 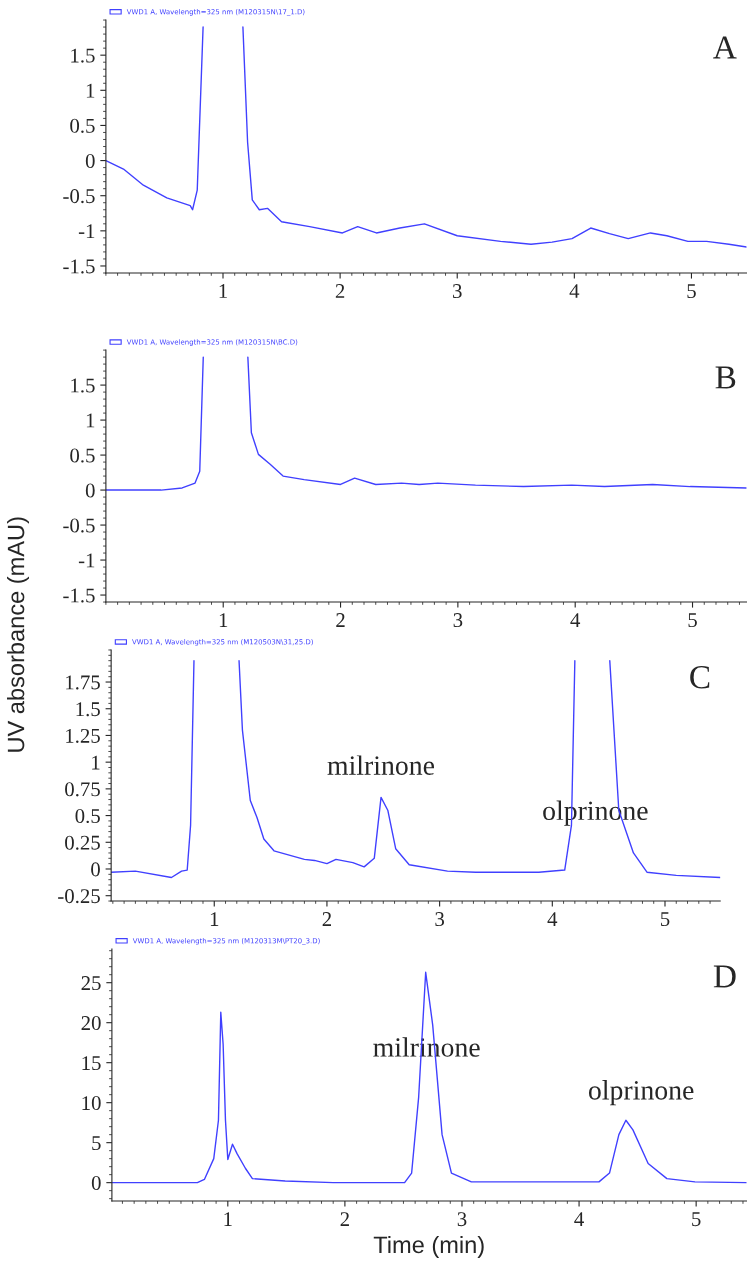 What do you see at coordinates (724, 976) in the screenshot?
I see `annotation: D` at bounding box center [724, 976].